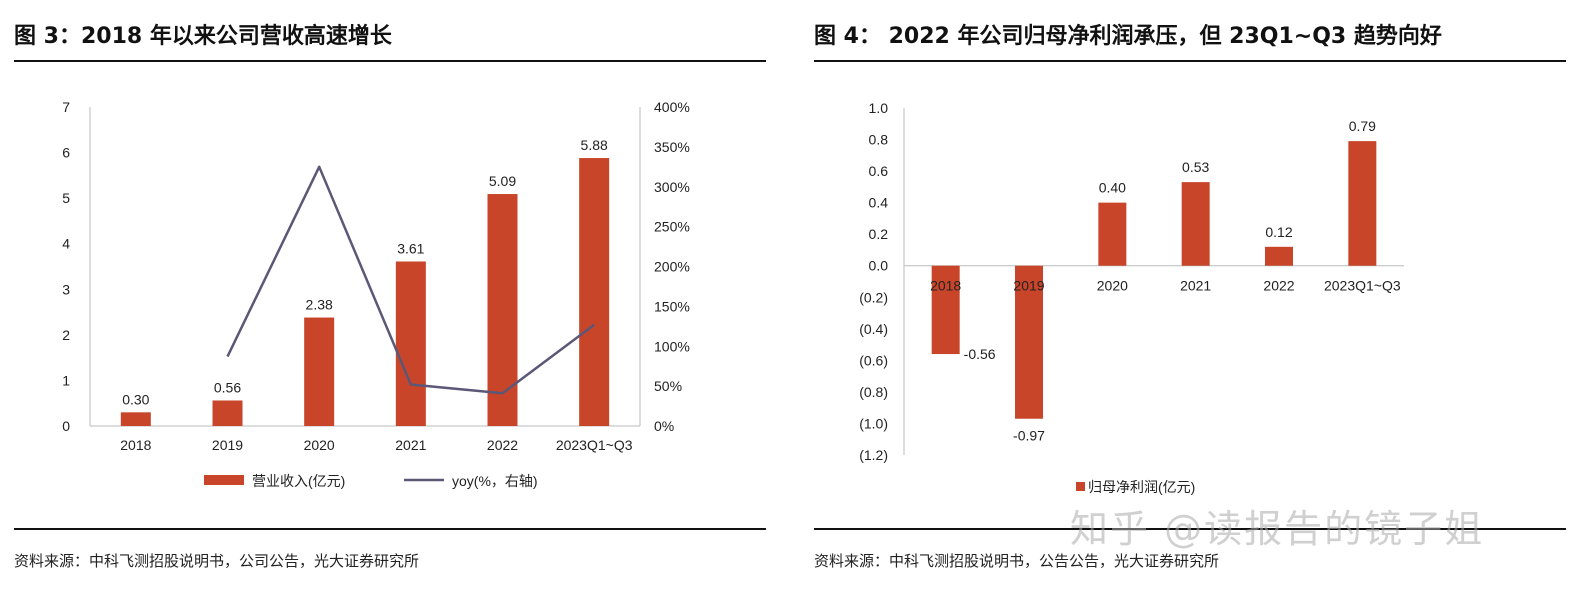 The height and width of the screenshot is (591, 1596). What do you see at coordinates (879, 266) in the screenshot?
I see `y-tick-label: 0.0` at bounding box center [879, 266].